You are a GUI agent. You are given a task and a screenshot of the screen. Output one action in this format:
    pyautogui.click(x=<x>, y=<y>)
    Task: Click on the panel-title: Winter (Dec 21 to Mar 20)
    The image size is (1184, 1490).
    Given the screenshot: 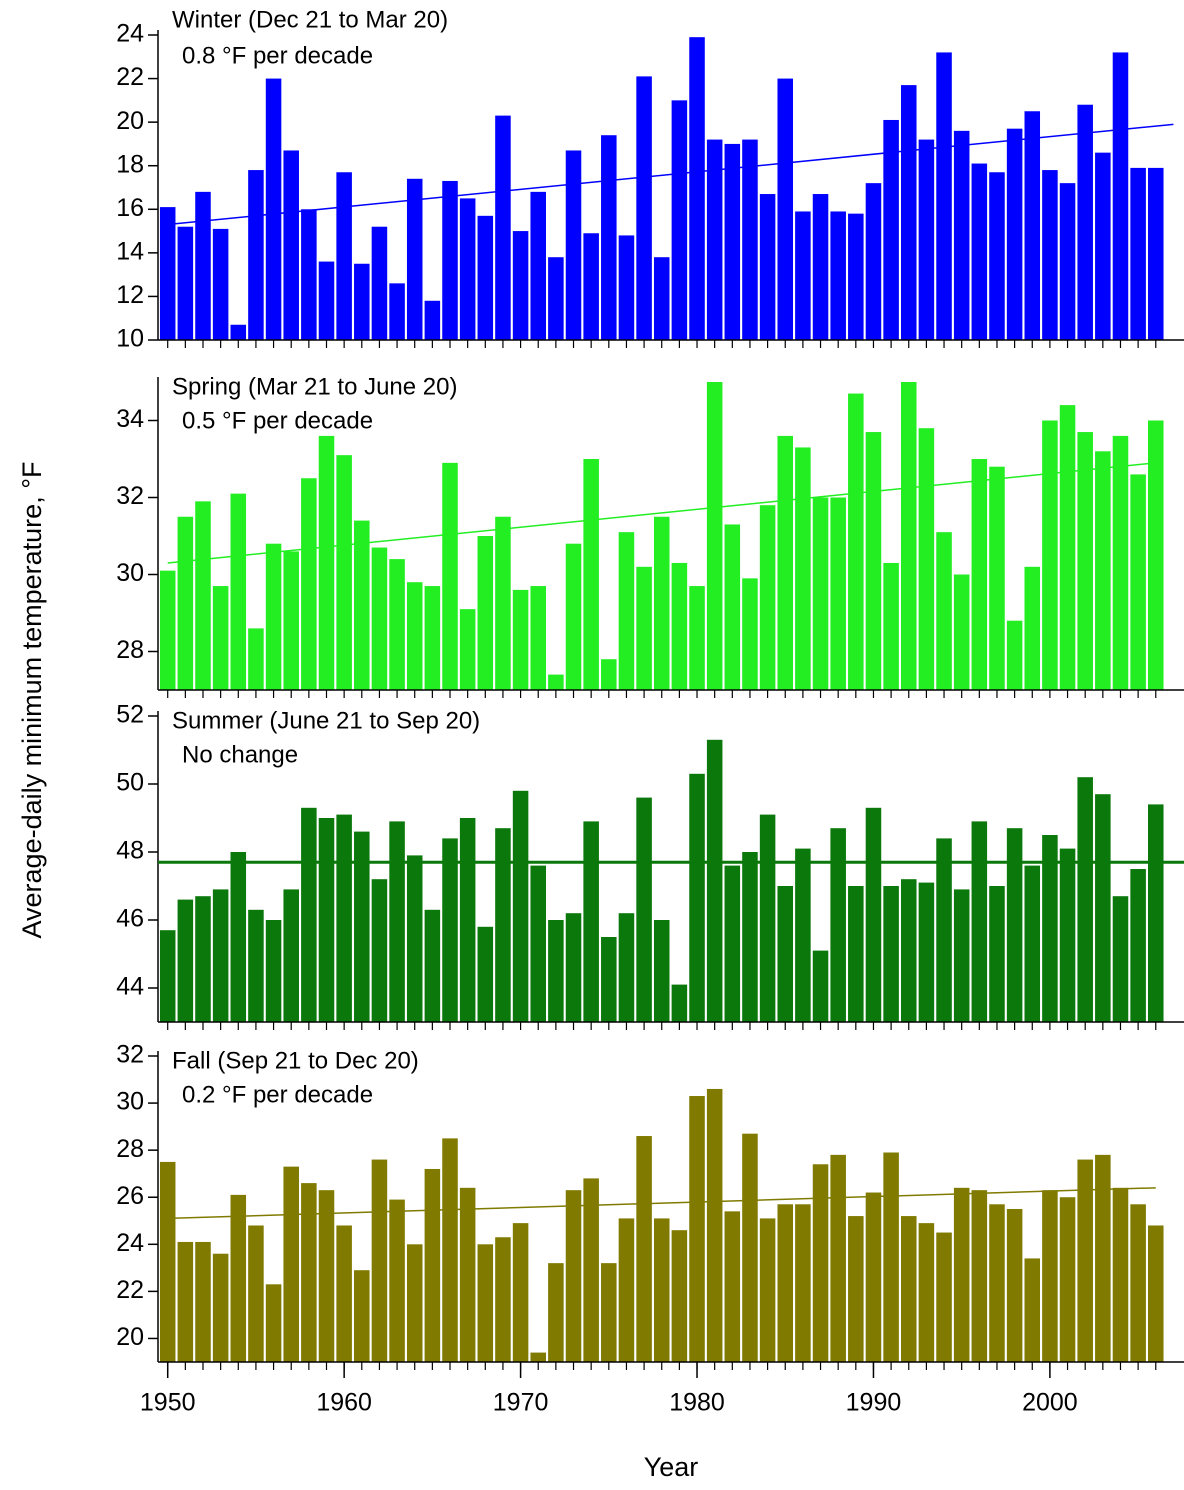 What is the action you would take?
    pyautogui.click(x=310, y=19)
    